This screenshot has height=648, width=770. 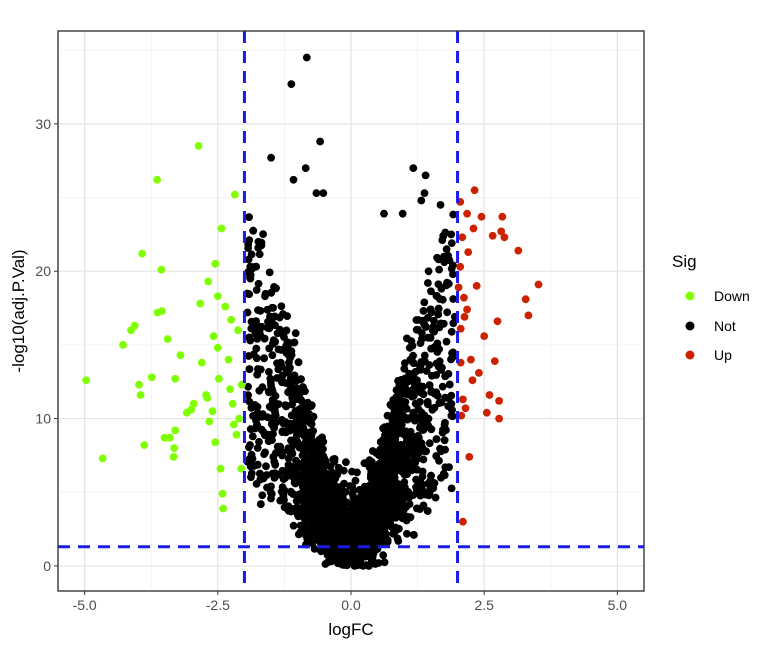 I want to click on y-axis-ticks: 0 10 20 30, so click(x=46, y=345).